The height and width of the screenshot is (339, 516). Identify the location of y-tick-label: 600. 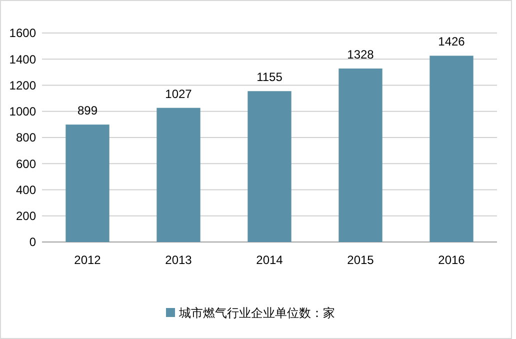
(26, 163).